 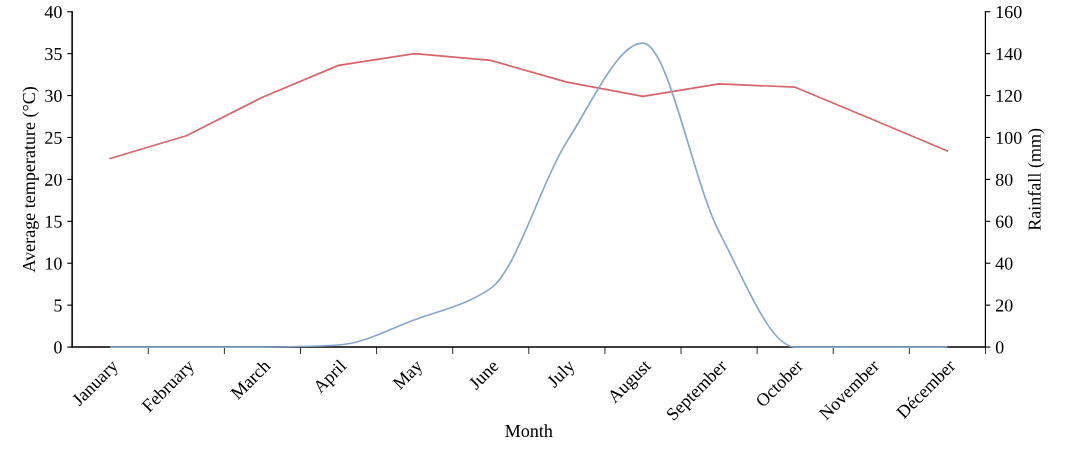 I want to click on x-axis-title: Month, so click(x=529, y=431).